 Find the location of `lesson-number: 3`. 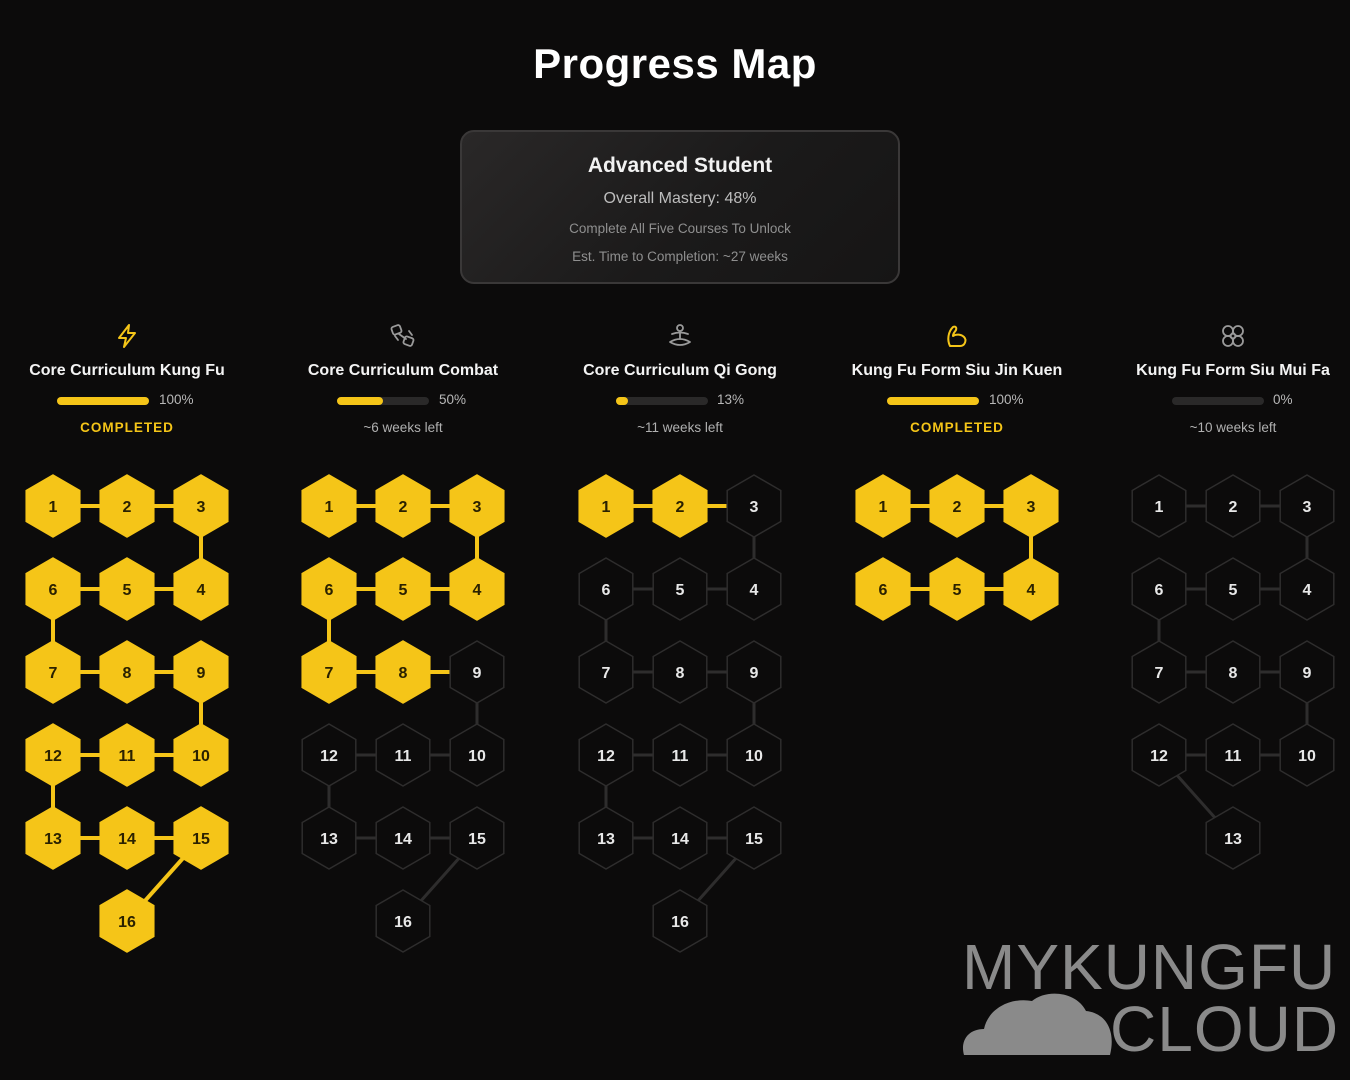

lesson-number: 3 is located at coordinates (201, 507).